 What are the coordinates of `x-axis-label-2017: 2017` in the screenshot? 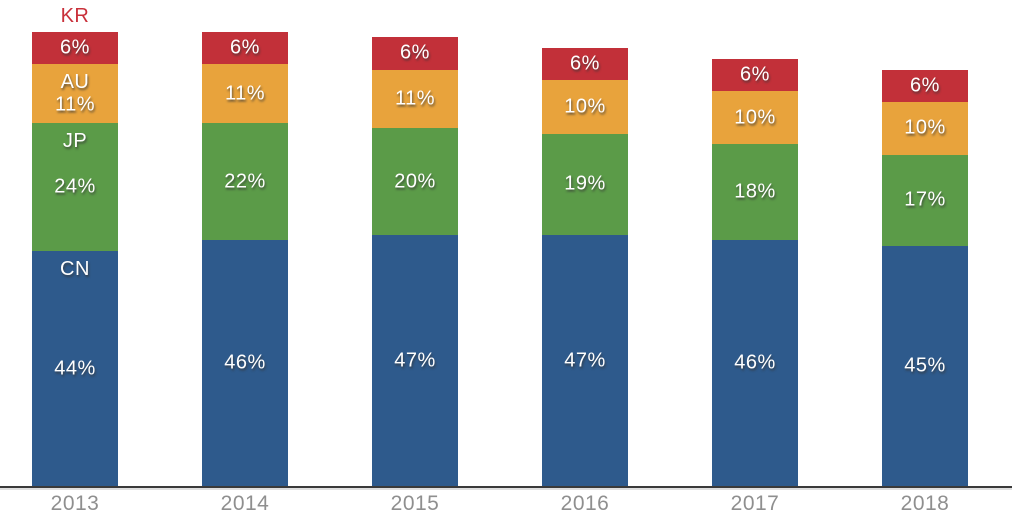 It's located at (755, 503).